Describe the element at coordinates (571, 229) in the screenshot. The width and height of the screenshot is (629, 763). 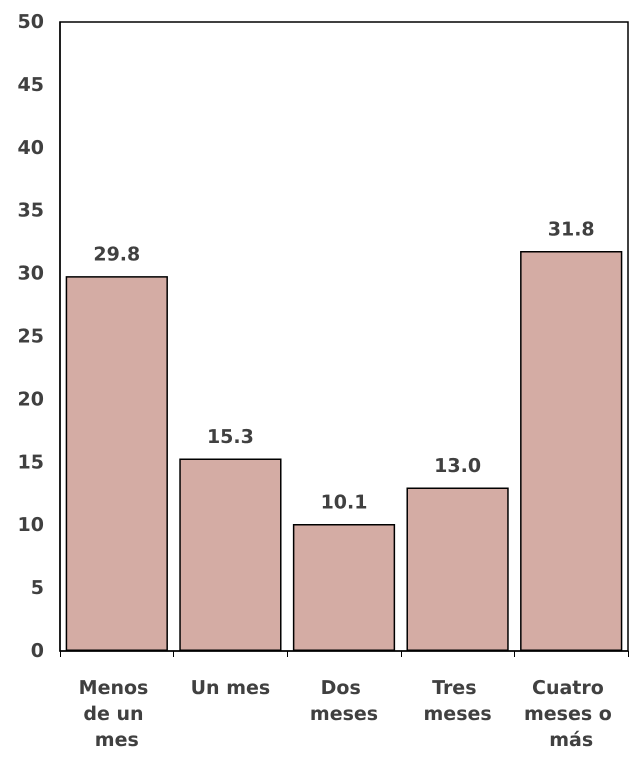
I see `data-label: 31.8` at that location.